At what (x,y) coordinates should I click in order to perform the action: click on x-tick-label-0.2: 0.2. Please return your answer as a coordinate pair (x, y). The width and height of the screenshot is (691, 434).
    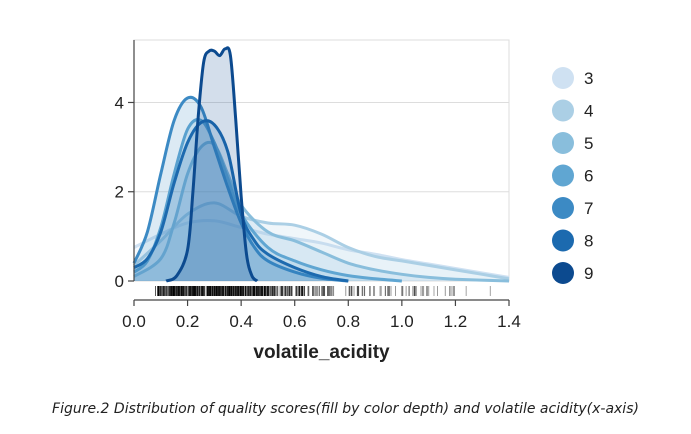
    Looking at the image, I should click on (188, 321).